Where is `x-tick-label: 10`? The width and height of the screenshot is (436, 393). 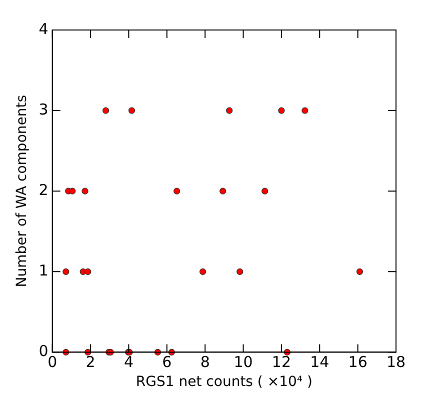 x-tick-label: 10 is located at coordinates (243, 362).